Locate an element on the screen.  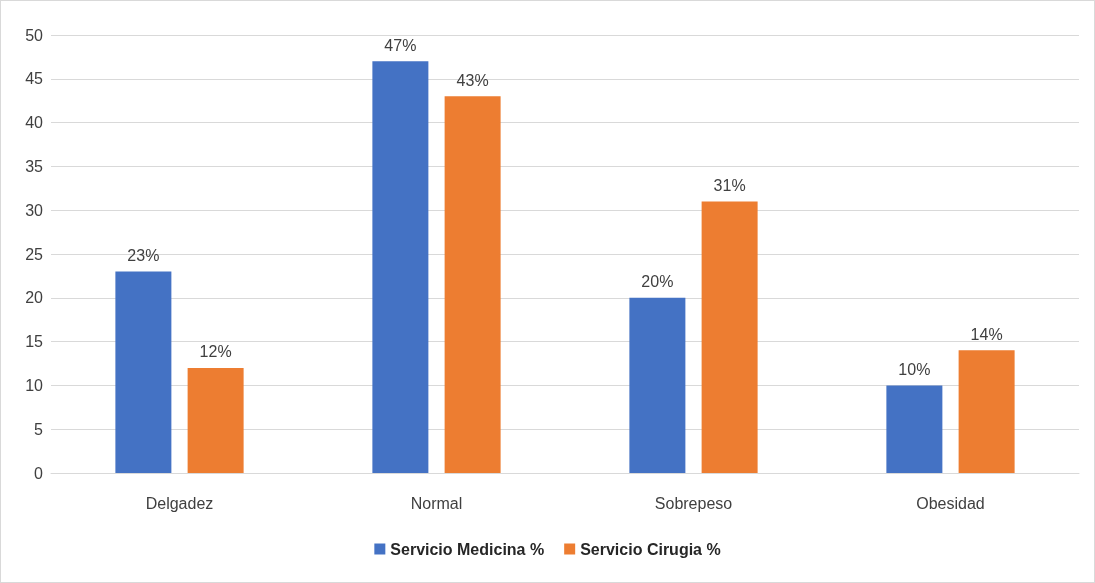
data-label: 23% is located at coordinates (143, 256).